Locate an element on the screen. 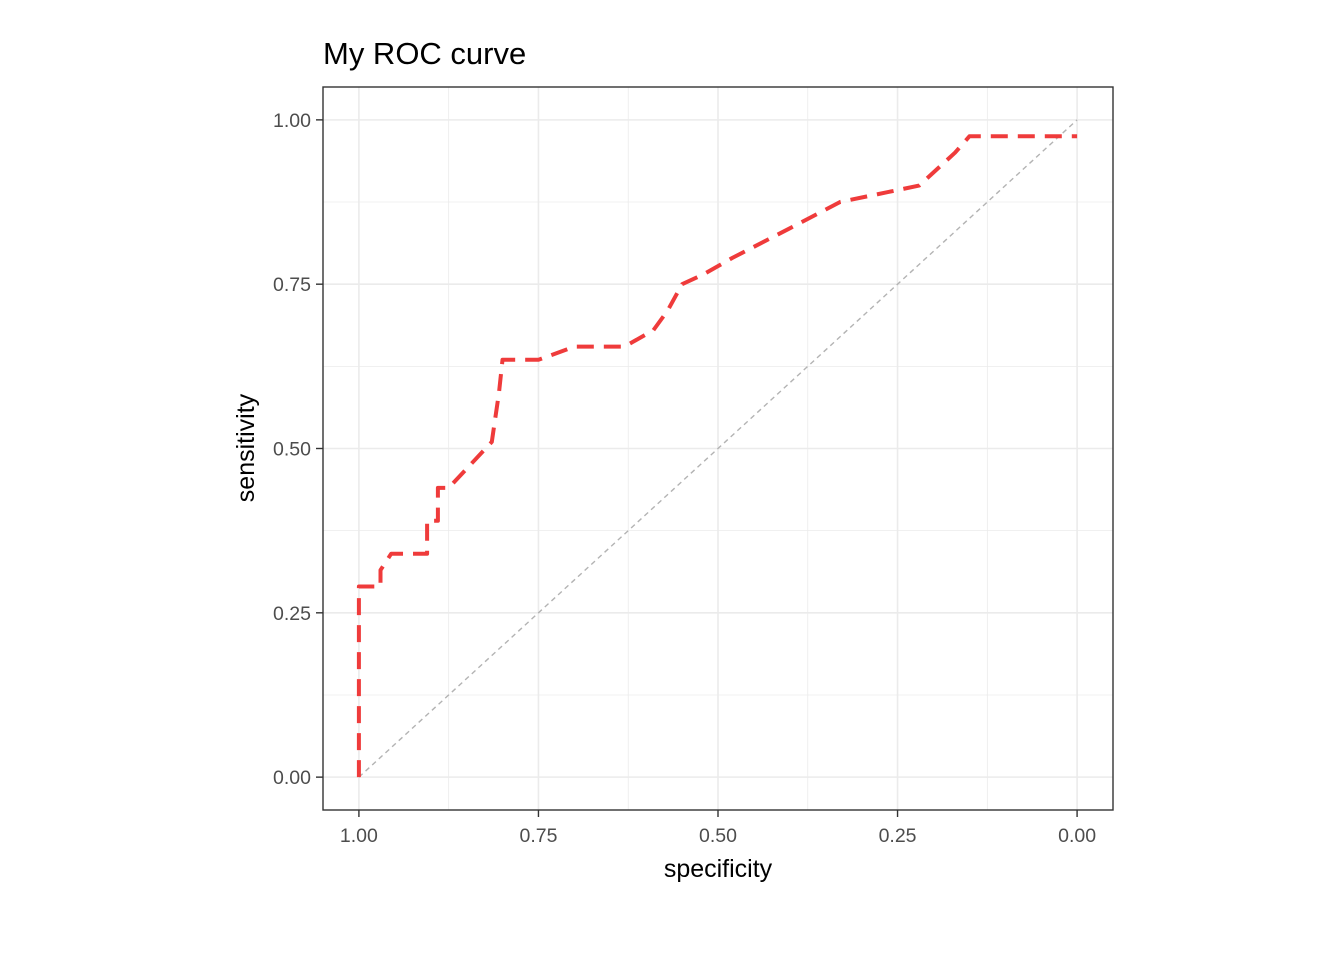  y-tick-label: 0.00 is located at coordinates (292, 778).